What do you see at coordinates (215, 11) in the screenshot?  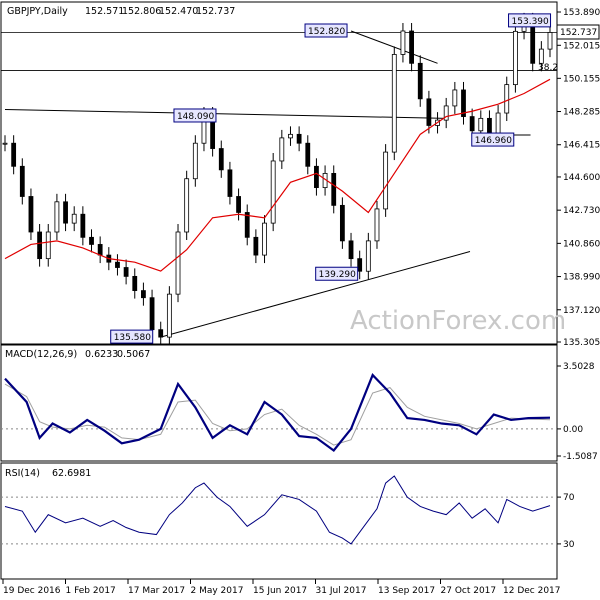 I see `price-header-close: 152.737` at bounding box center [215, 11].